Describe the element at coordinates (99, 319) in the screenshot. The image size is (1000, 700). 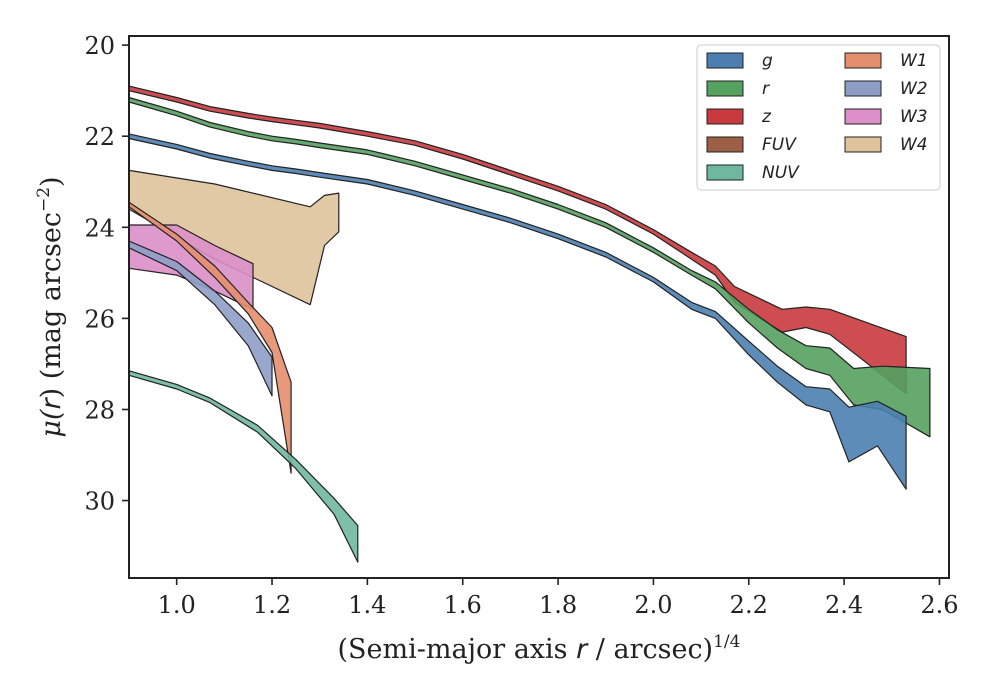
I see `y-tick-label: 26` at that location.